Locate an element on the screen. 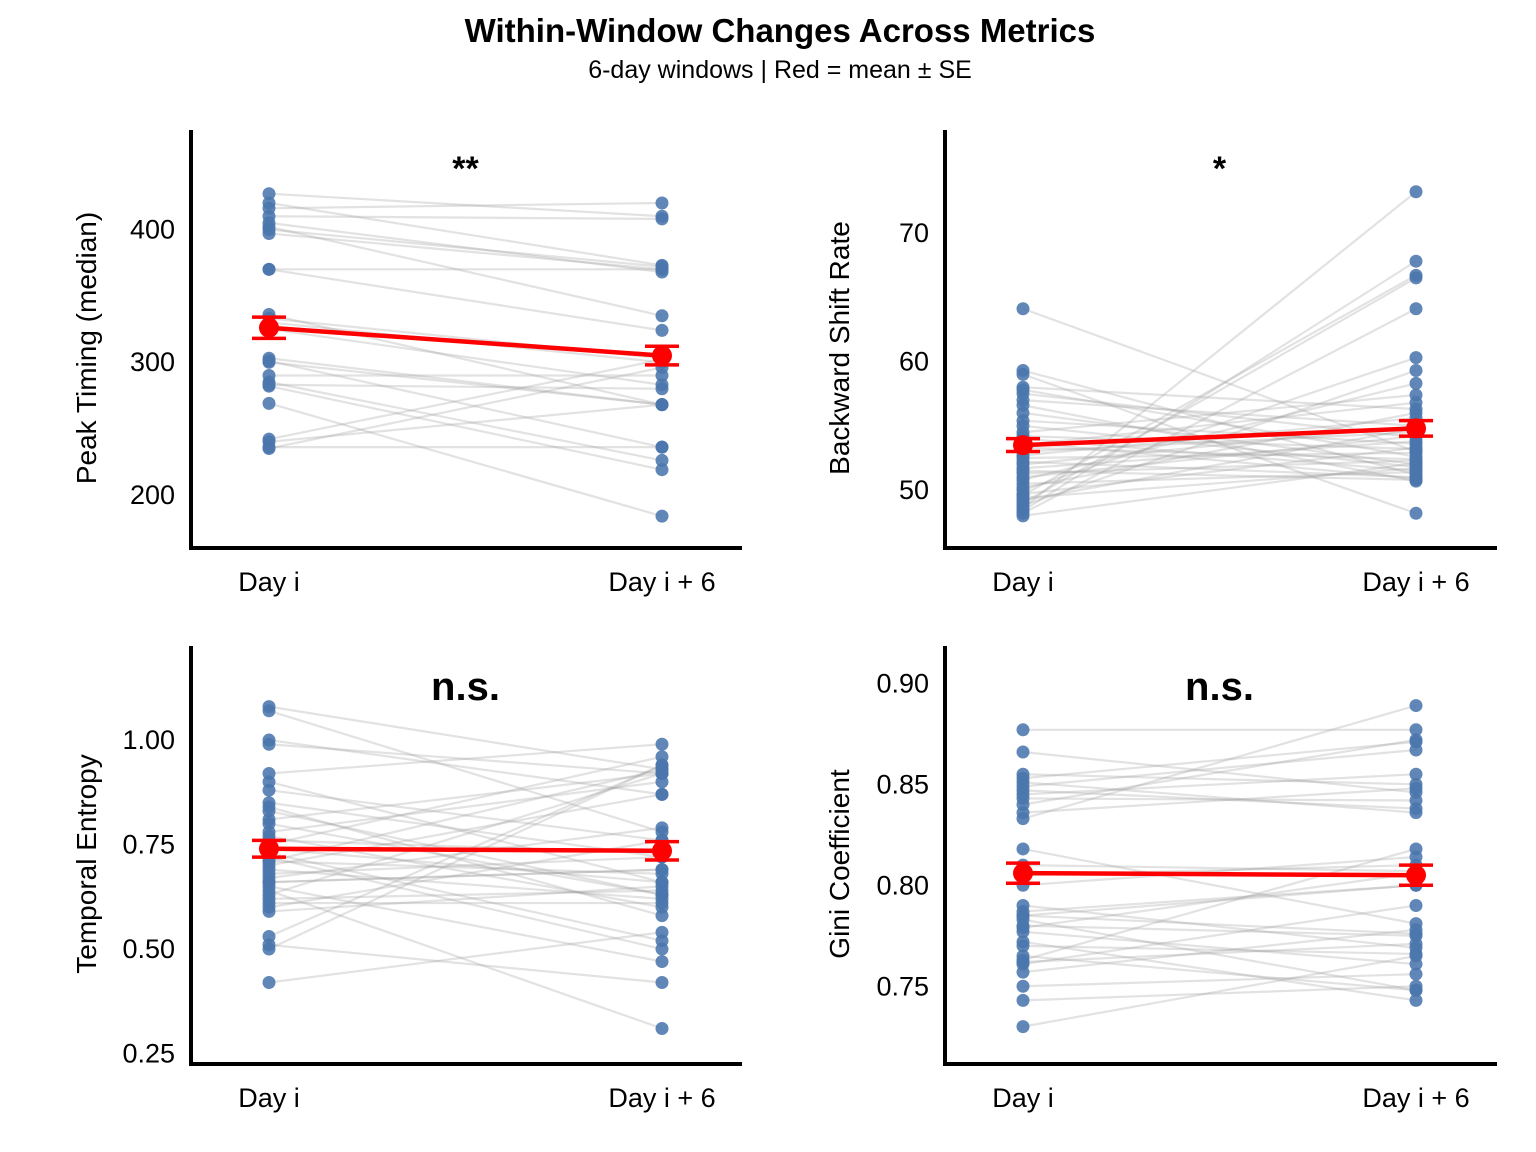 The width and height of the screenshot is (1536, 1152). y-tick-label: 1.00 is located at coordinates (148, 740).